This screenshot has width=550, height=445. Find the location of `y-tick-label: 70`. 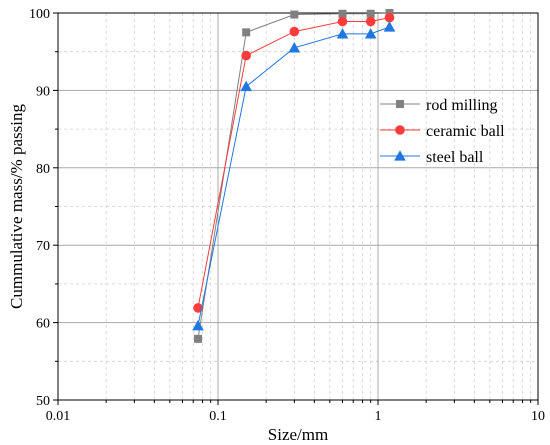

y-tick-label: 70 is located at coordinates (43, 246).